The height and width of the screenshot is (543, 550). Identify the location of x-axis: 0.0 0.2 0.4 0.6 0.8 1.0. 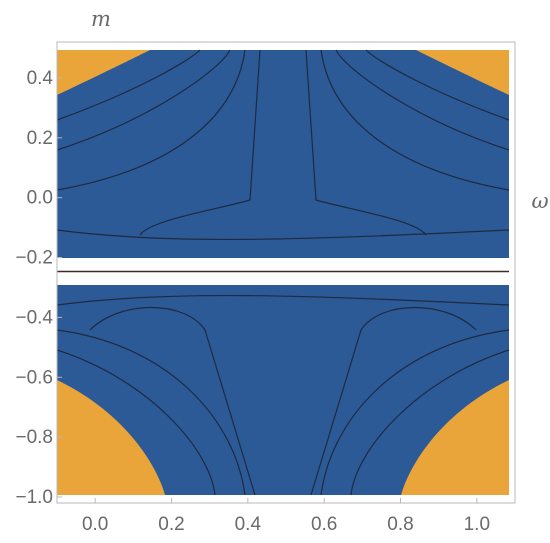
(286, 516).